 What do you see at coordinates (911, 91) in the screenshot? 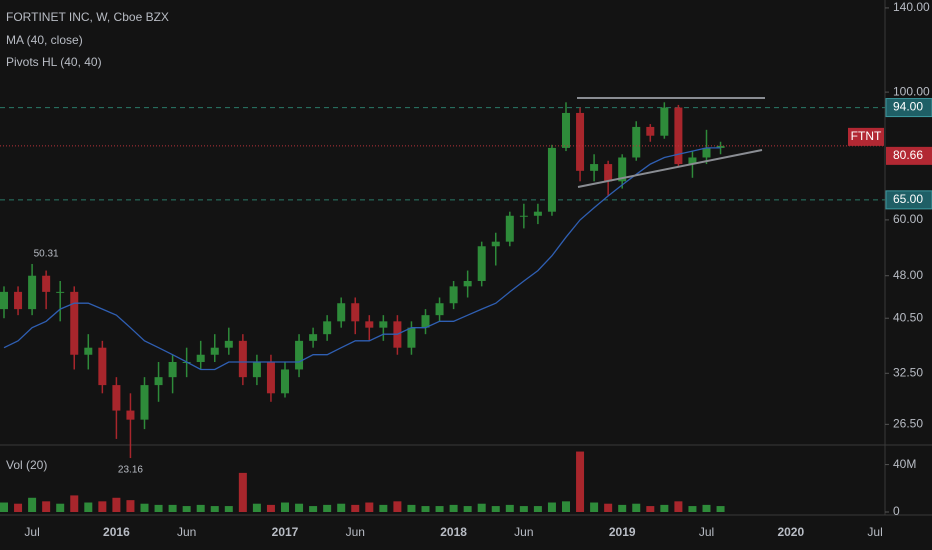
I see `y-tick-label: 100.00` at bounding box center [911, 91].